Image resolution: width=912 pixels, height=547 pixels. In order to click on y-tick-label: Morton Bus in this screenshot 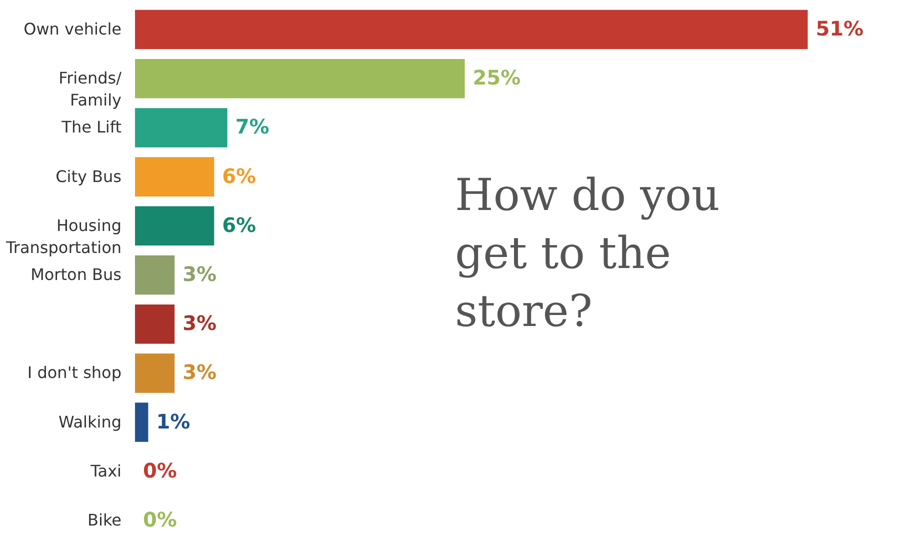, I will do `click(76, 274)`.